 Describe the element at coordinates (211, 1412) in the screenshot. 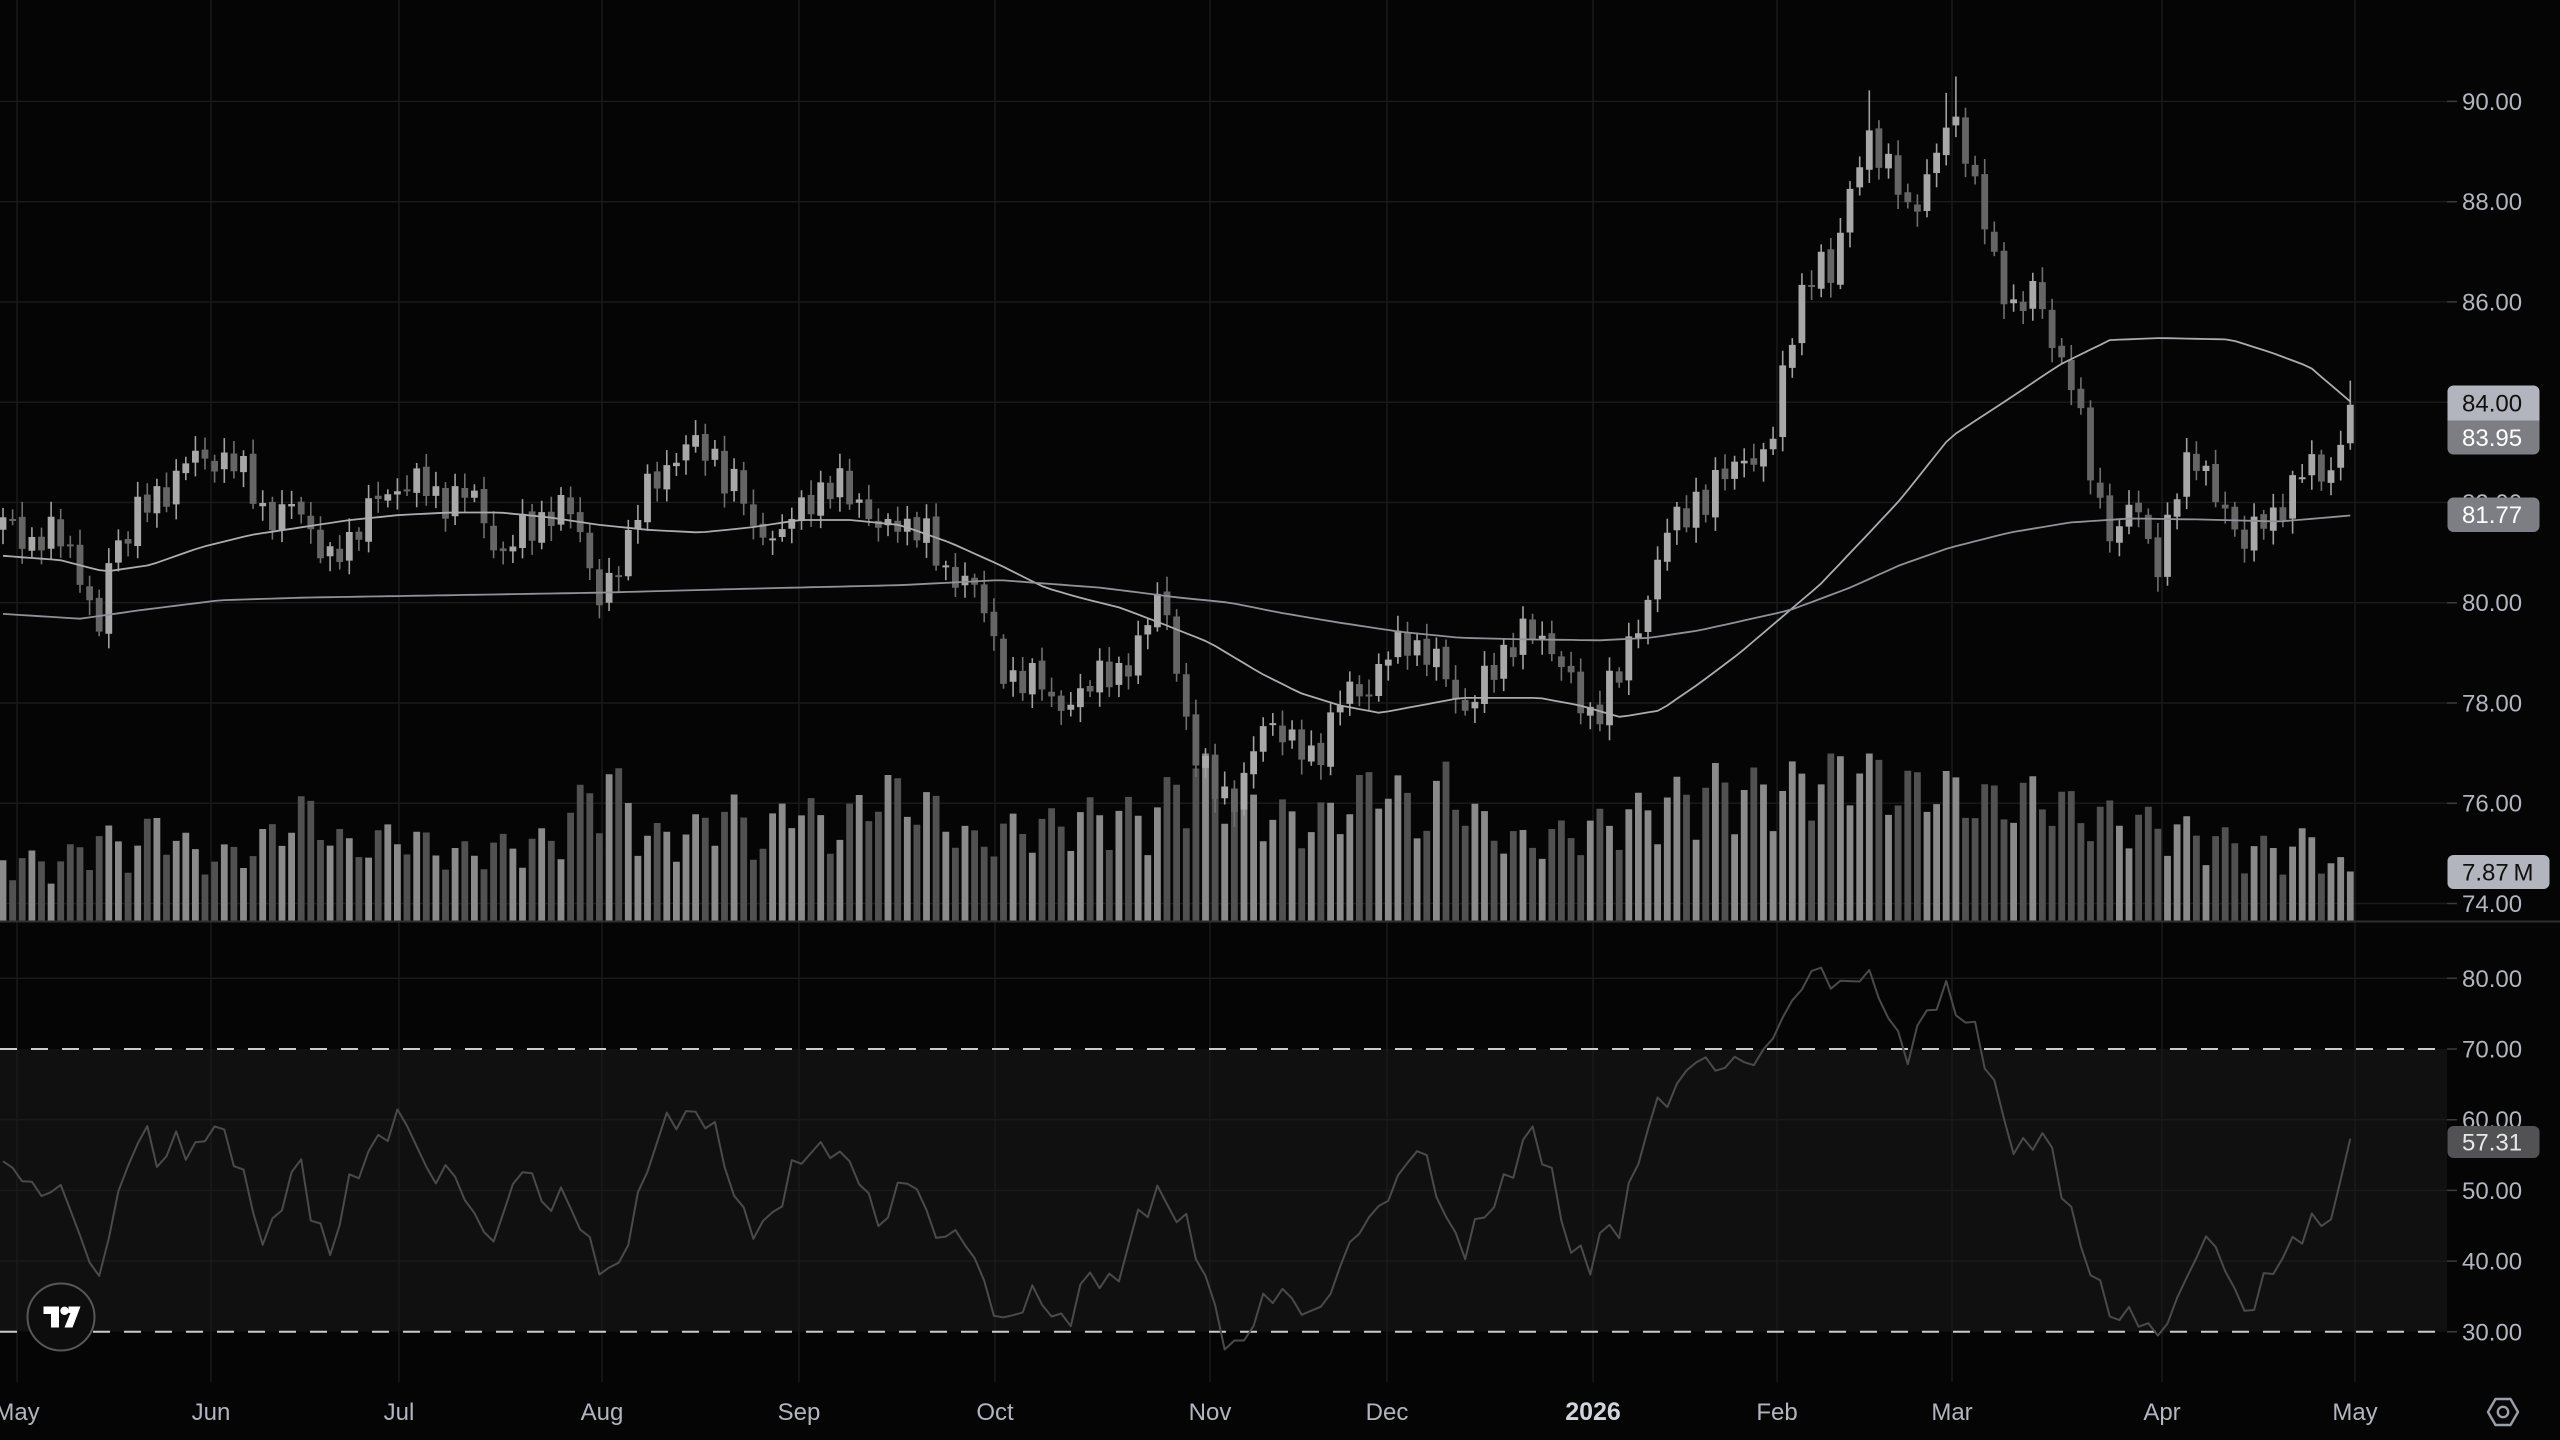

I see `svg-text: Jun` at that location.